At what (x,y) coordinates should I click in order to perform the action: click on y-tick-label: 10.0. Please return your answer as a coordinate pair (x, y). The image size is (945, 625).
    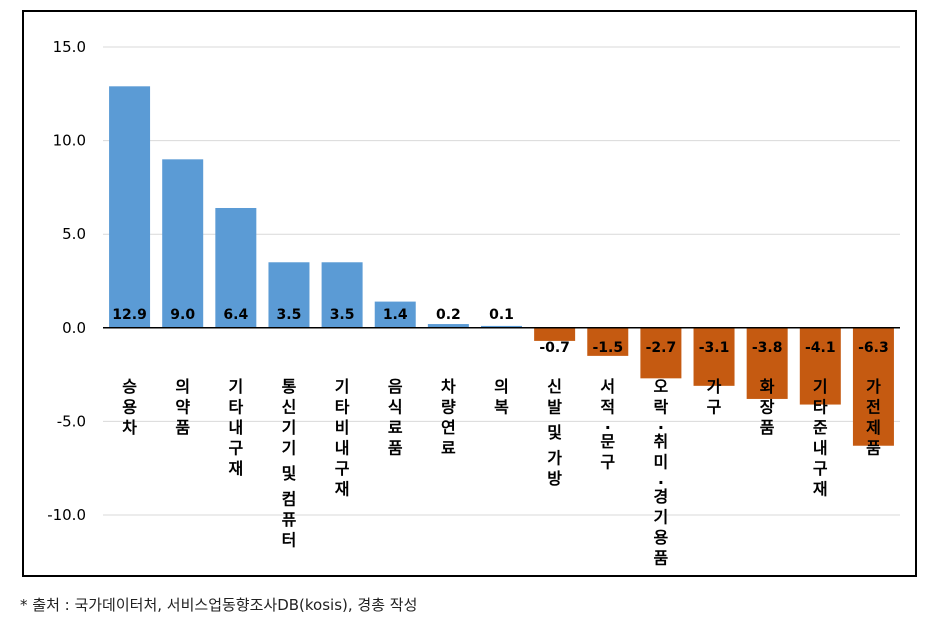
    Looking at the image, I should click on (69, 141).